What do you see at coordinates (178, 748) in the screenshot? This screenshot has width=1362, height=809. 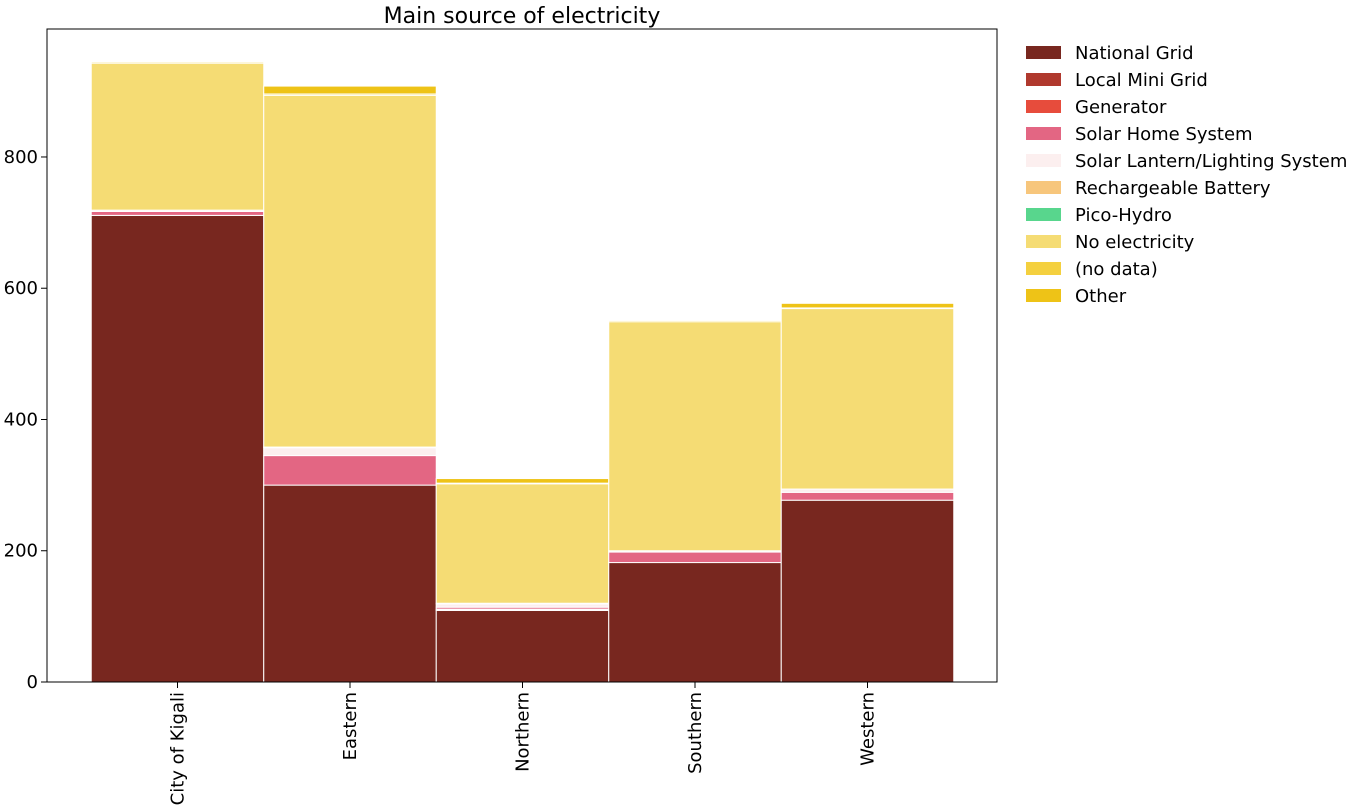 I see `x-tick-label: City of Kigali` at bounding box center [178, 748].